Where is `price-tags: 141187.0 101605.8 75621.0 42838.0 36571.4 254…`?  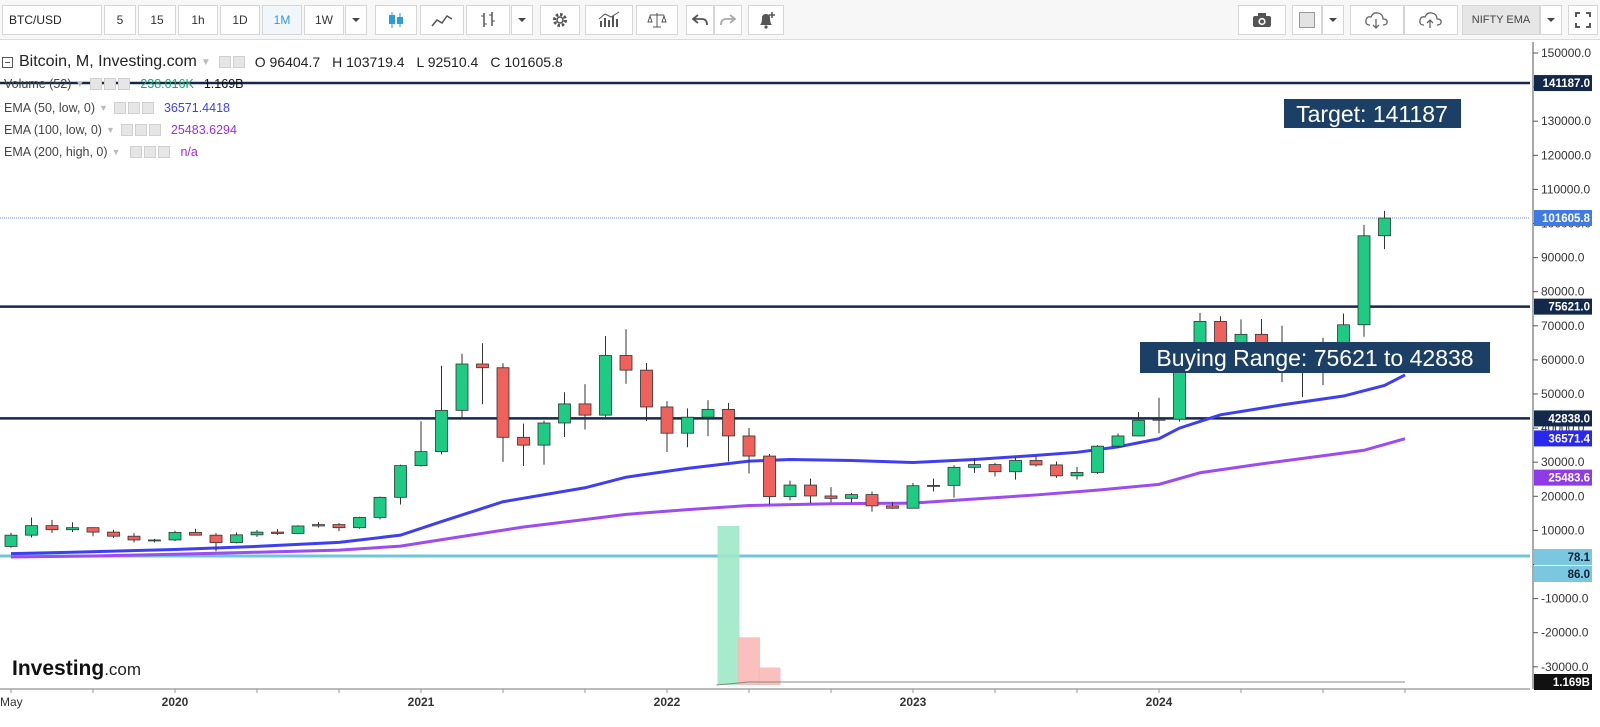 price-tags: 141187.0 101605.8 75621.0 42838.0 36571.4 254… is located at coordinates (1563, 382).